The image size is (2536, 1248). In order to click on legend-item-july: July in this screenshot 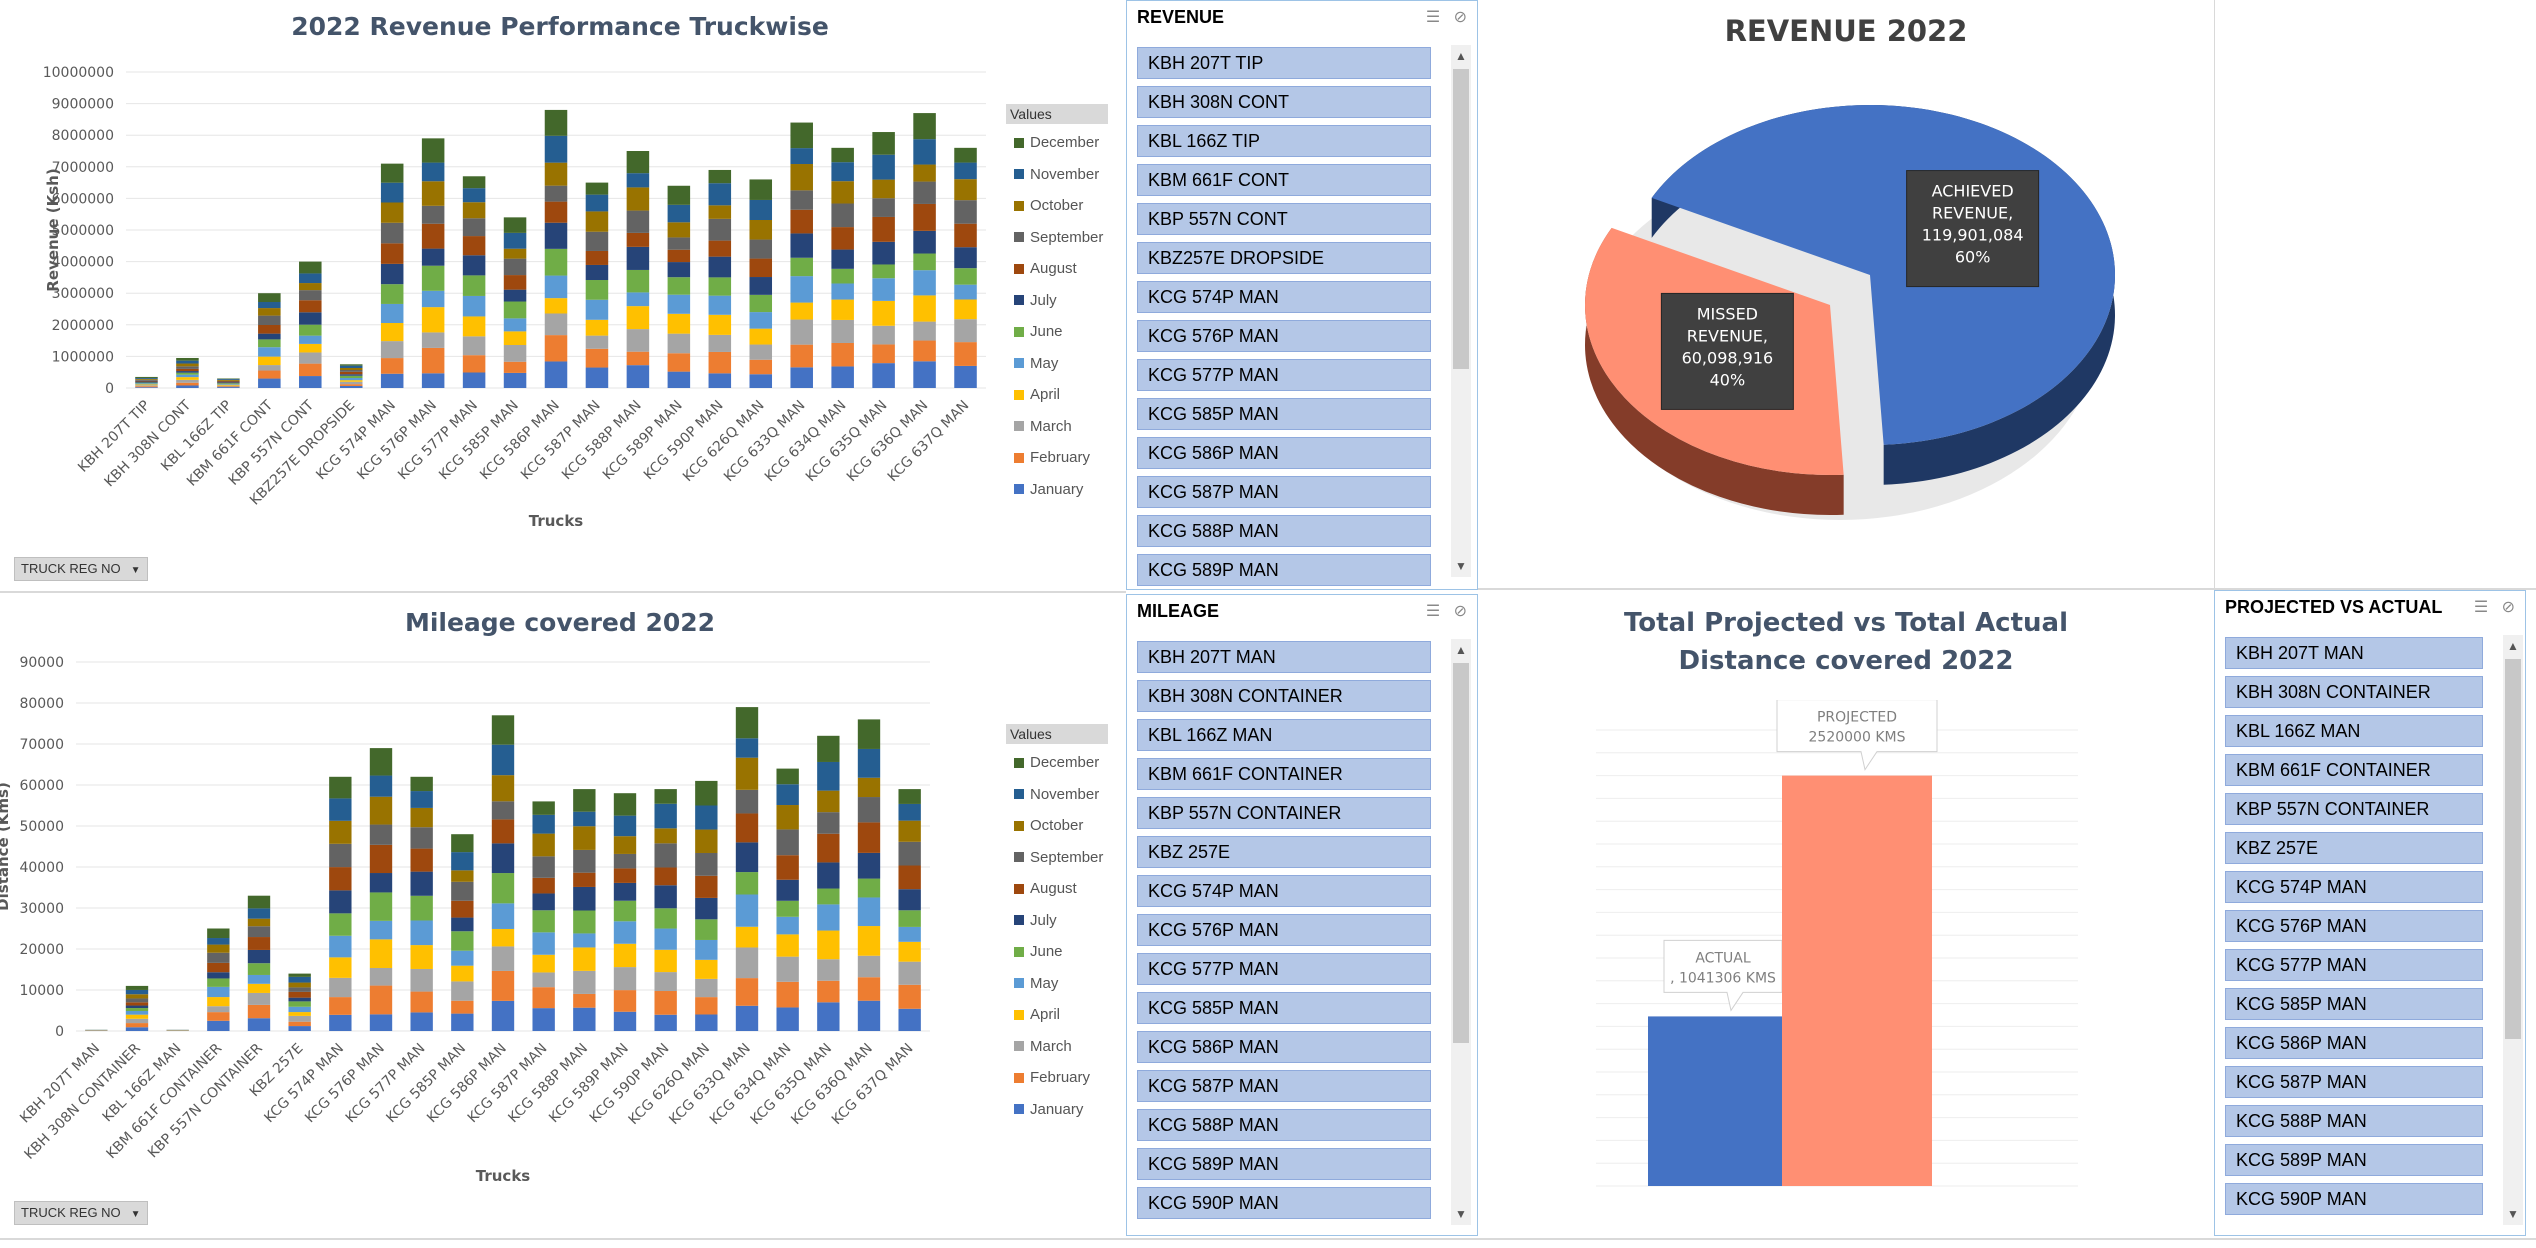, I will do `click(1035, 920)`.